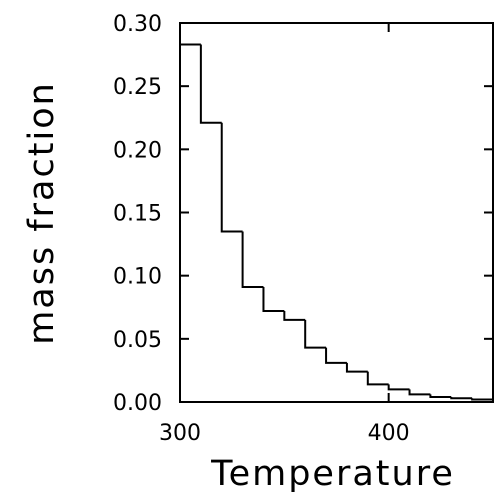  I want to click on y-tick-label: 0.20, so click(137, 150).